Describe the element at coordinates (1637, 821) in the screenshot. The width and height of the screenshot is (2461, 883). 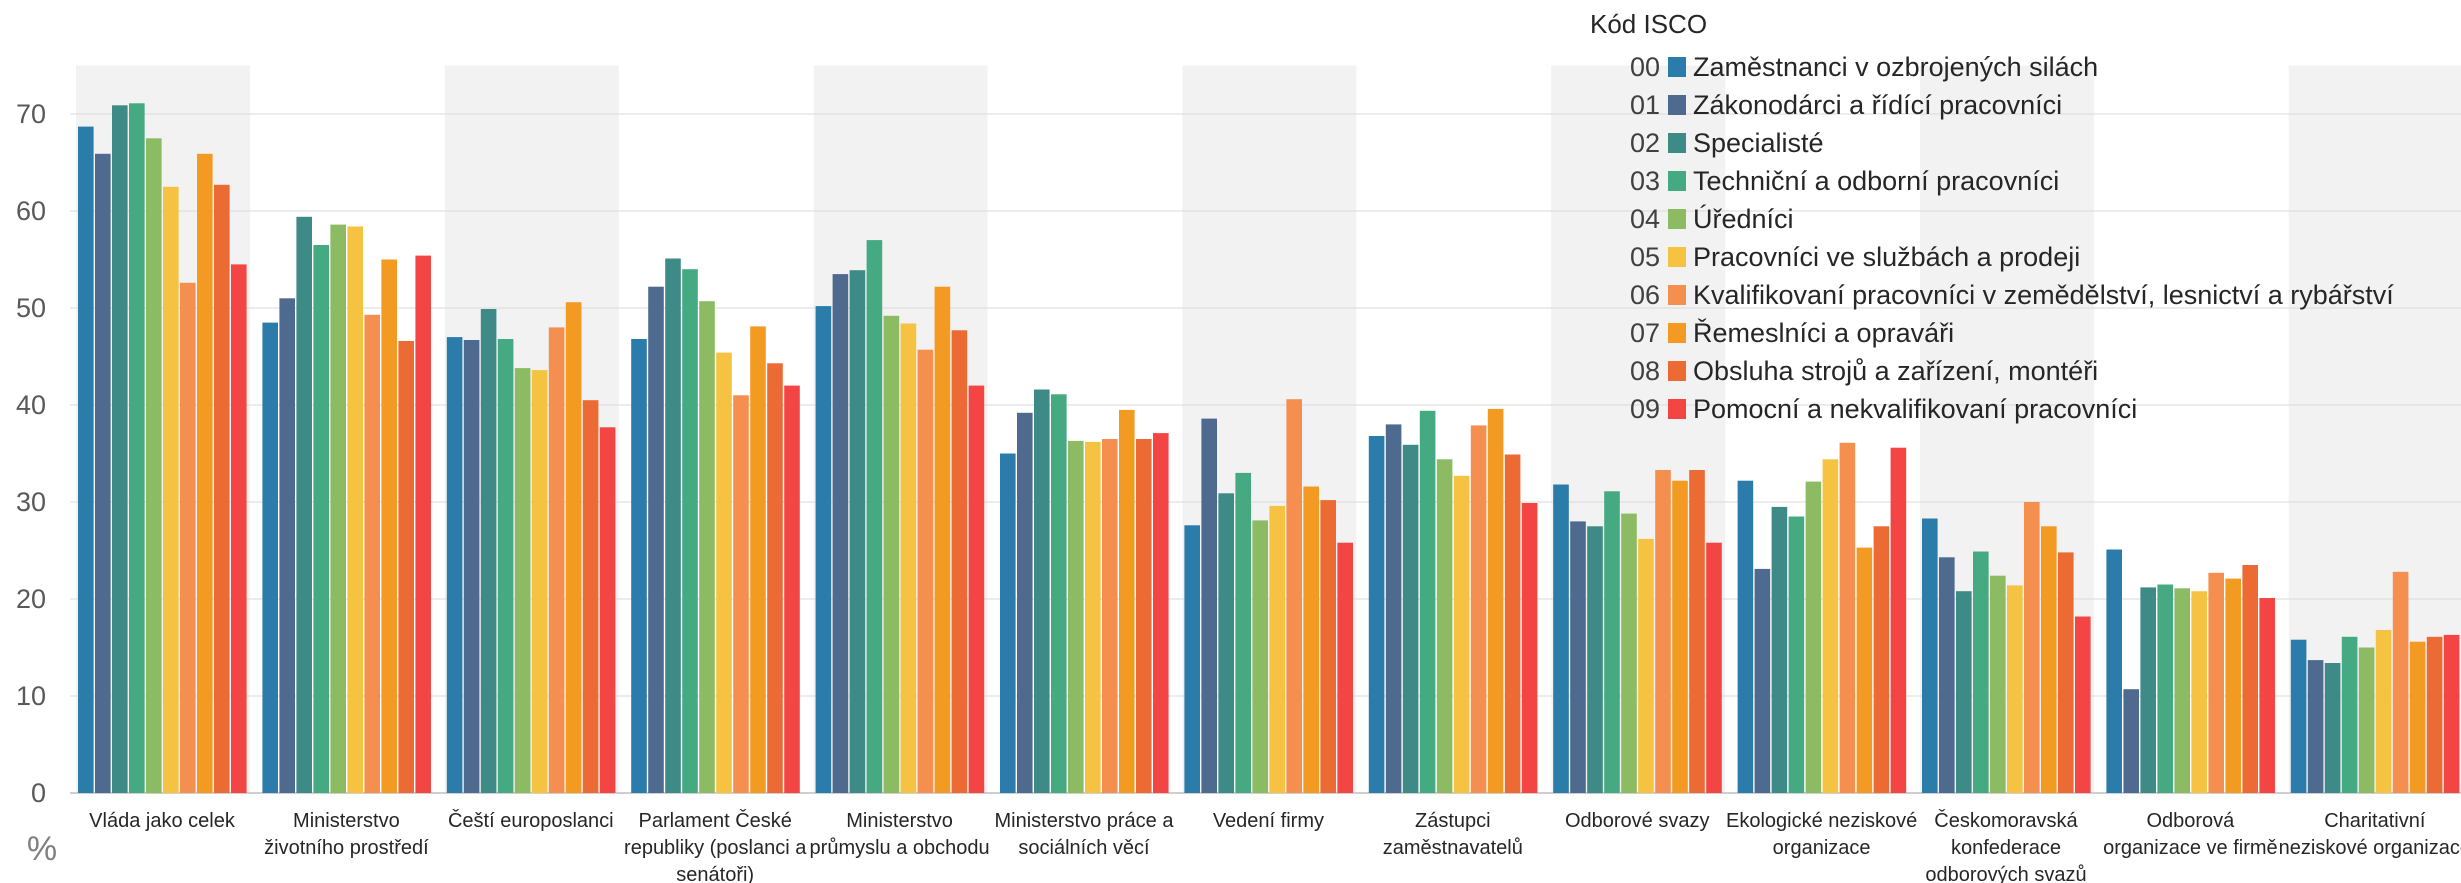
I see `x-category-label: Odborové svazy` at that location.